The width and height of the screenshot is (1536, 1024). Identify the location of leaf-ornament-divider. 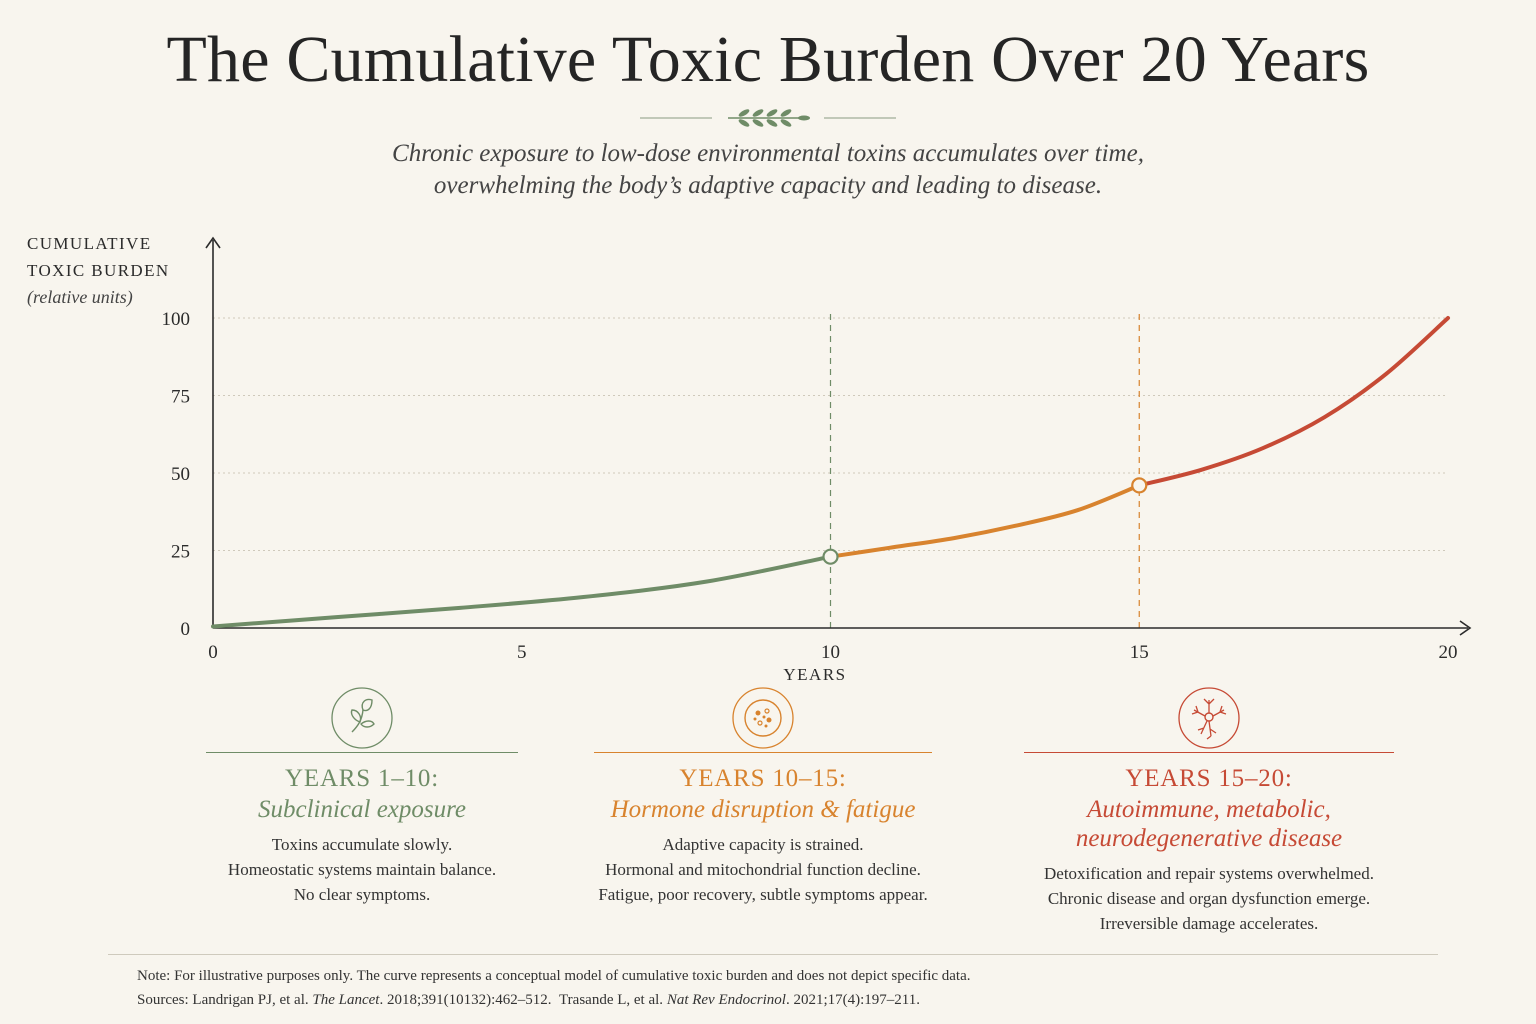
(768, 118).